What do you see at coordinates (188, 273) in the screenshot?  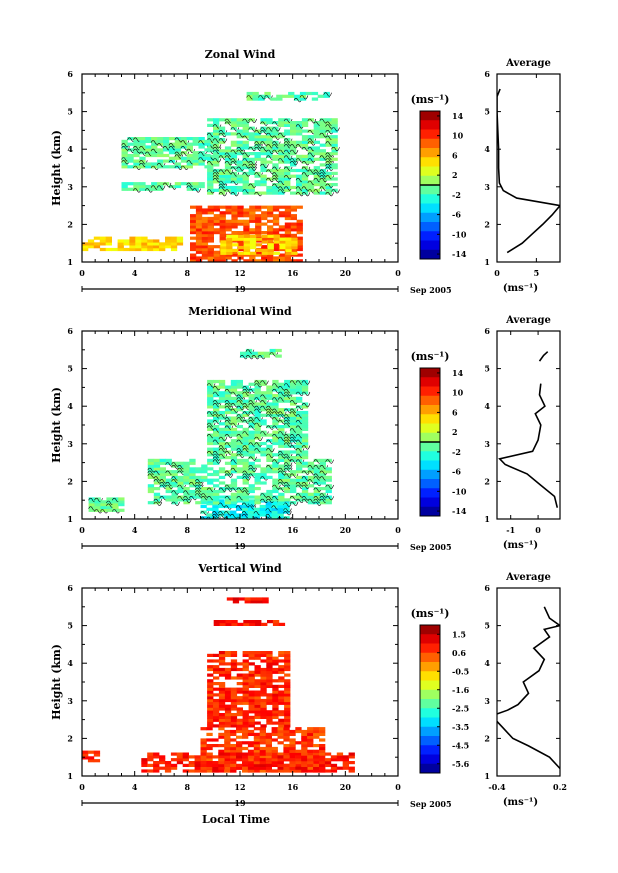 I see `x-tick-label: 8` at bounding box center [188, 273].